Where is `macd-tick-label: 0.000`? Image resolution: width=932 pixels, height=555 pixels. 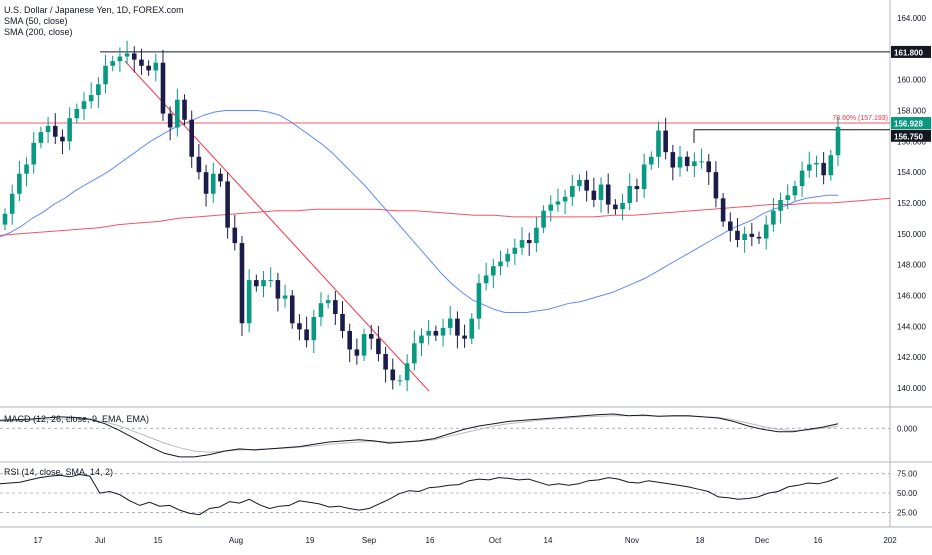
macd-tick-label: 0.000 is located at coordinates (907, 428).